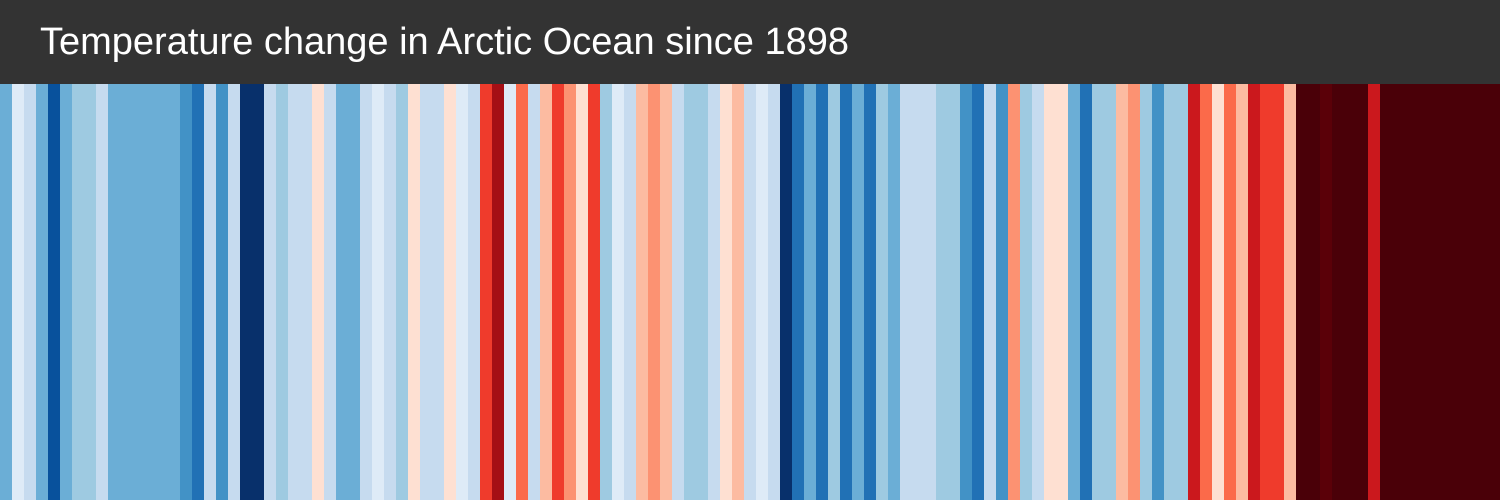 This screenshot has height=500, width=1500. What do you see at coordinates (1278, 292) in the screenshot?
I see `stripe-2004` at bounding box center [1278, 292].